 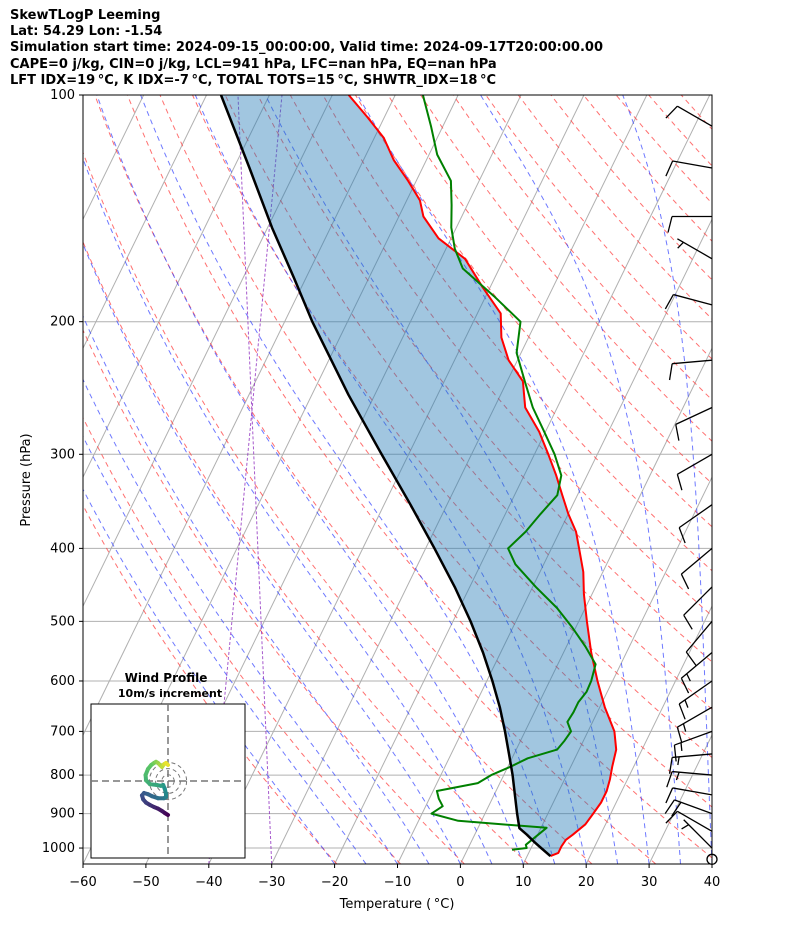 I want to click on y-axis-label: Pressure (hPa), so click(x=26, y=479).